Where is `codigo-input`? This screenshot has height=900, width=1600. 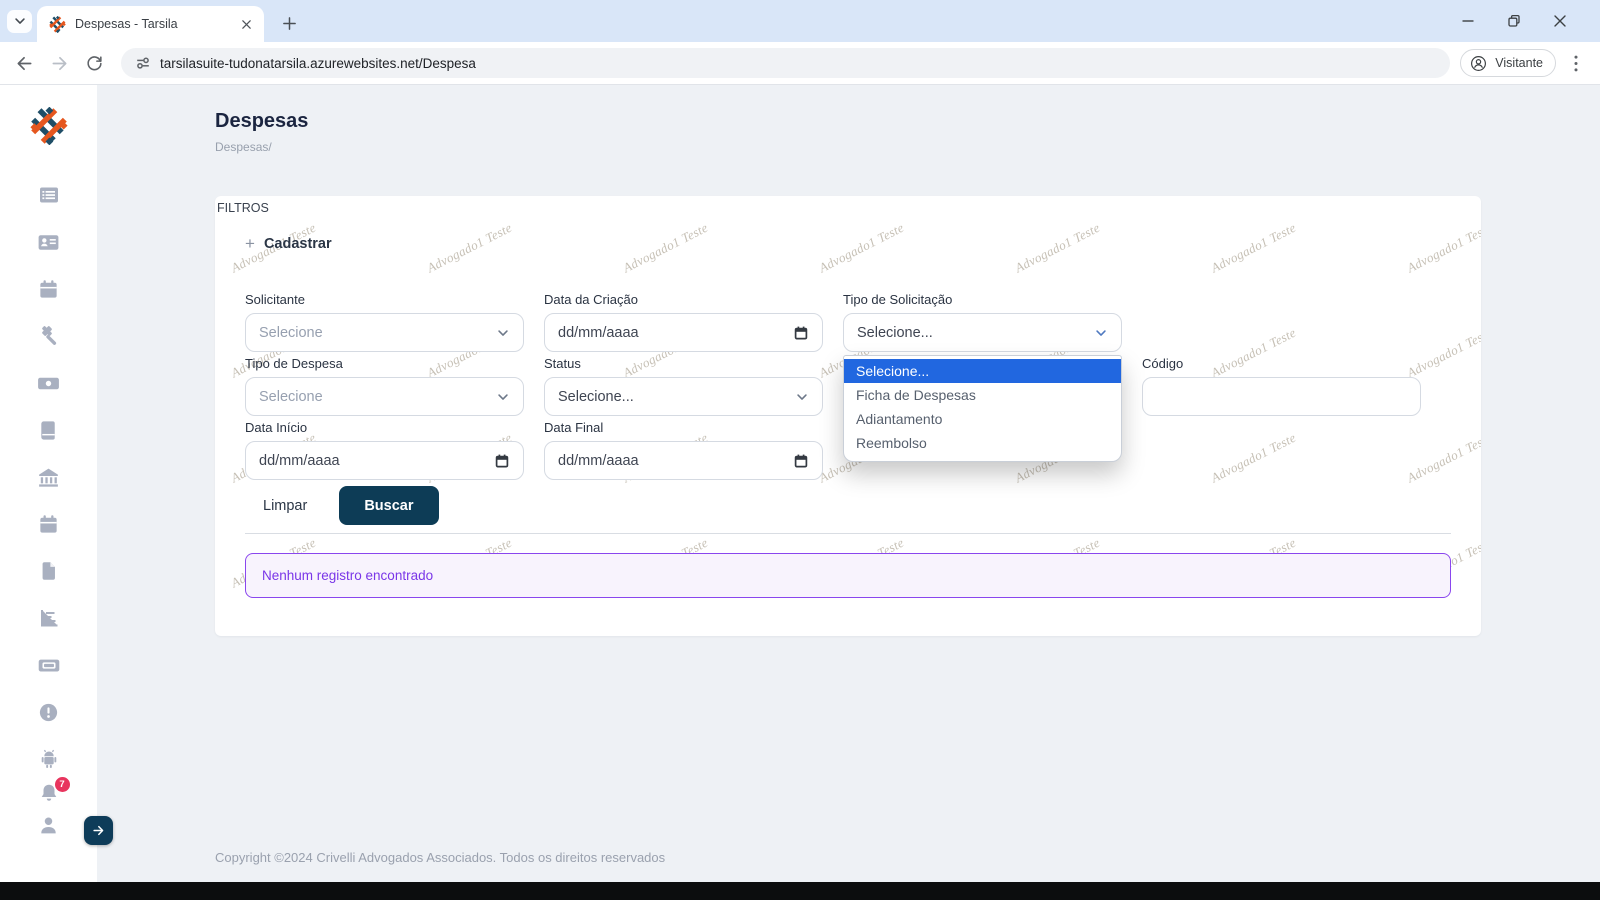
codigo-input is located at coordinates (1281, 396).